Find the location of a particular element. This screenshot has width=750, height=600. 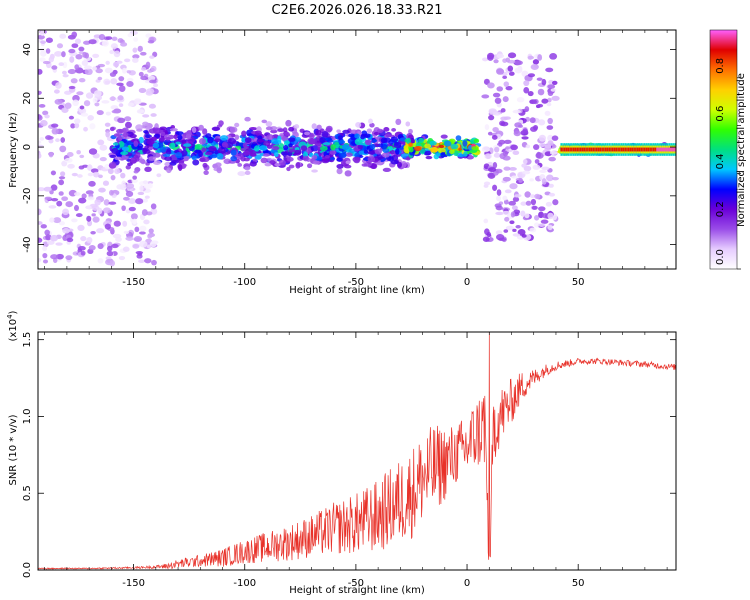

colorbar-tick-label: 0.8 is located at coordinates (720, 66).